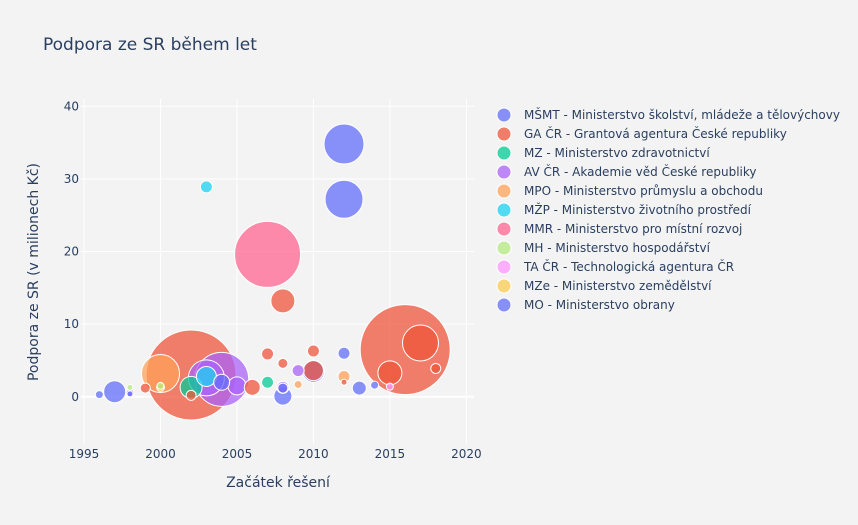  Describe the element at coordinates (237, 454) in the screenshot. I see `x-tick-label: 2005` at that location.